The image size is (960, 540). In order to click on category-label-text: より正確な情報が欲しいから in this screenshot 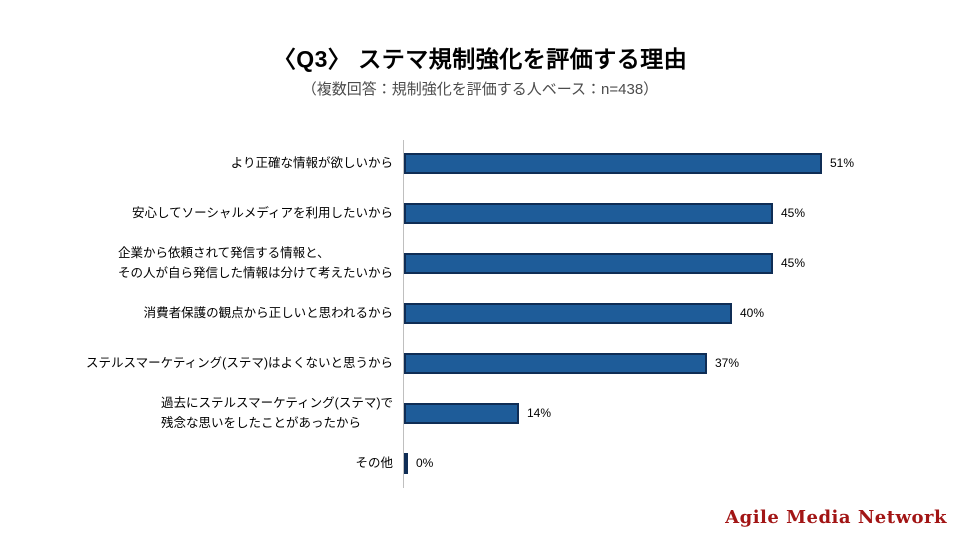, I will do `click(311, 163)`.